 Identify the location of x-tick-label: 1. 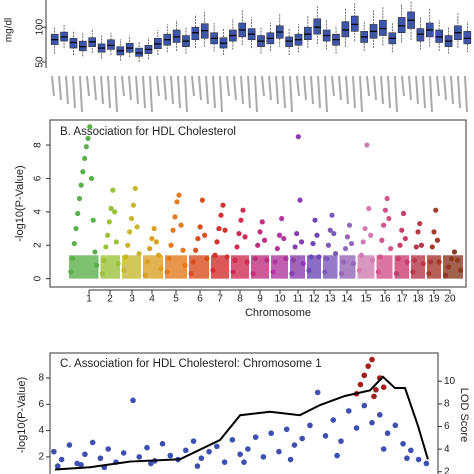
(89, 299).